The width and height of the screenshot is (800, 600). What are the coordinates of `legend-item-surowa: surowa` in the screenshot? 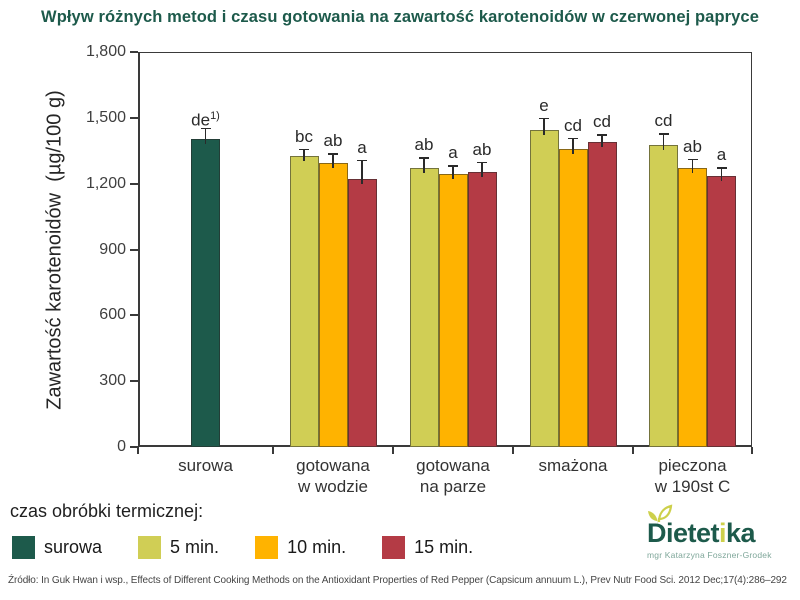 It's located at (57, 547).